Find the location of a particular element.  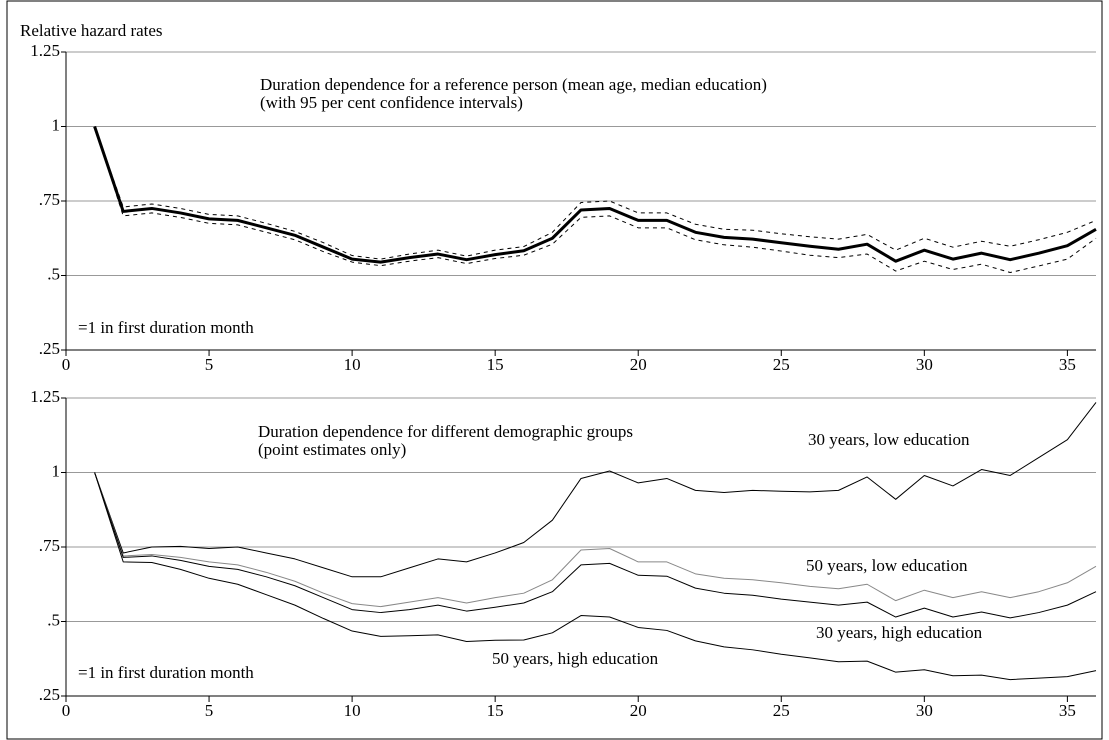

y-axis-label: Relative hazard rates is located at coordinates (91, 30).